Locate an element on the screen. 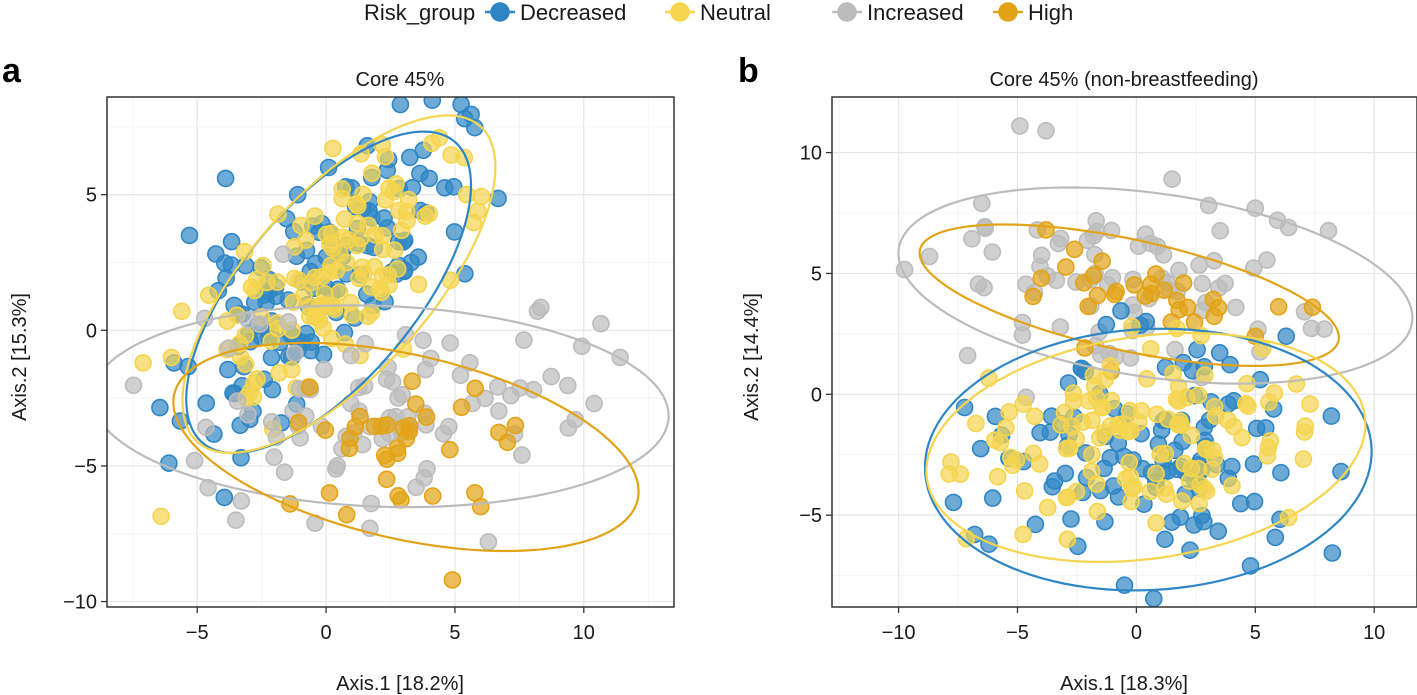 Image resolution: width=1417 pixels, height=695 pixels. legend-title: Risk_group is located at coordinates (419, 12).